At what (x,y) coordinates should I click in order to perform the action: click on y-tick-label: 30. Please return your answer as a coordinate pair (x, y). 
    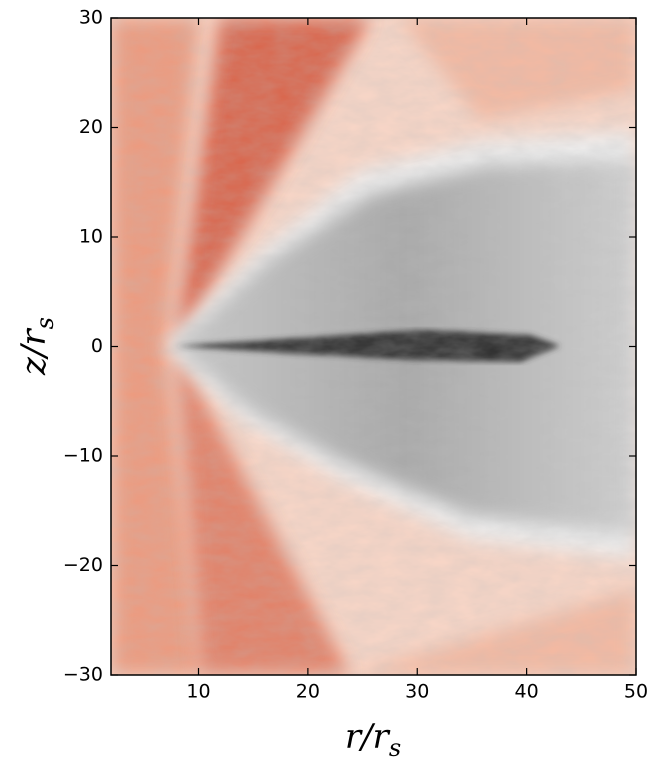
    Looking at the image, I should click on (91, 18).